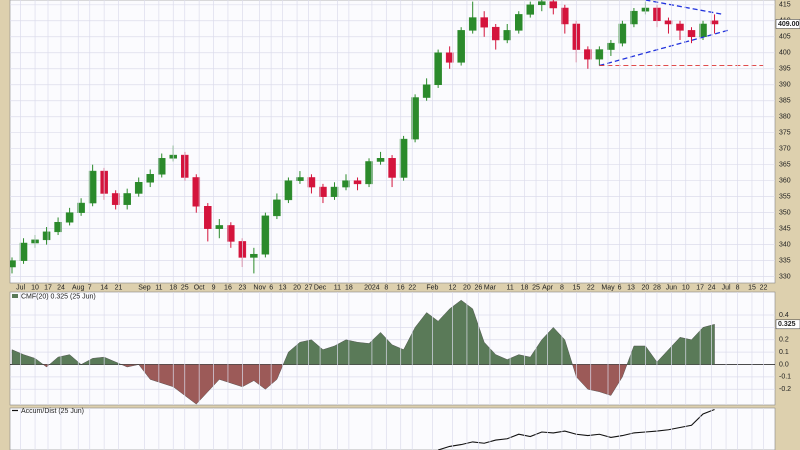 Image resolution: width=800 pixels, height=450 pixels. Describe the element at coordinates (784, 340) in the screenshot. I see `y-tick-label: 0.2` at that location.